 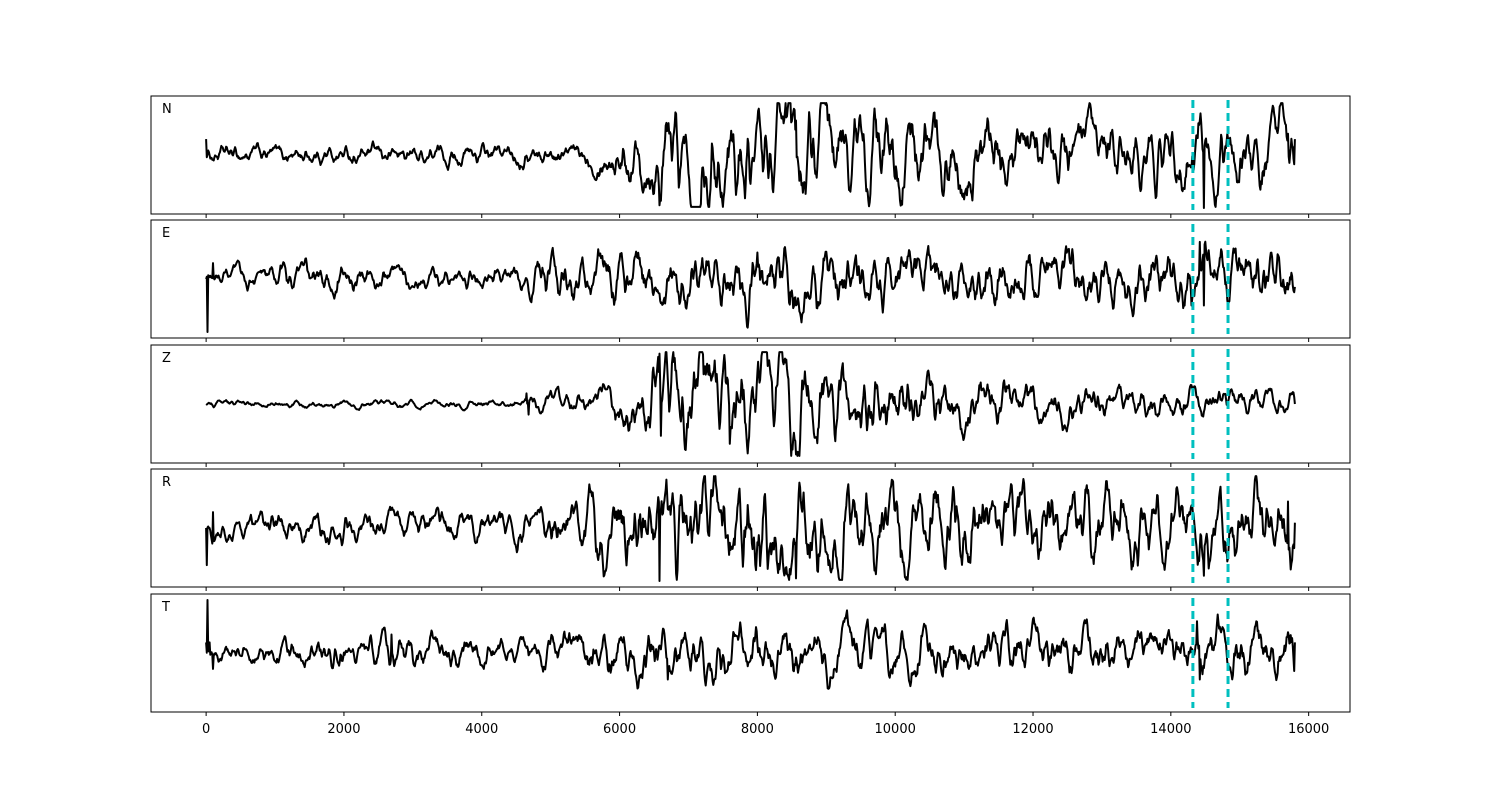 I want to click on x-tick-label: 12000, so click(x=1032, y=729).